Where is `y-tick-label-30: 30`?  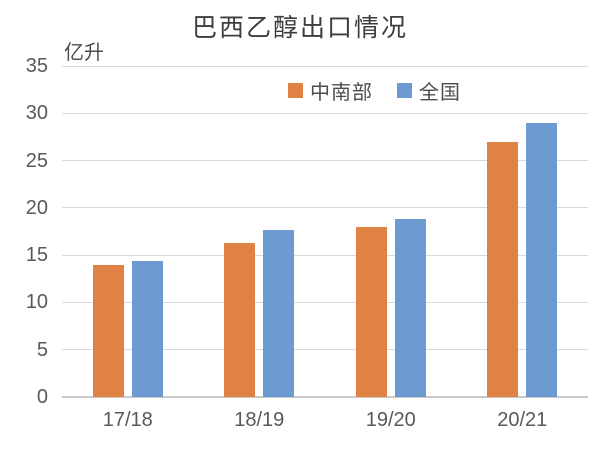
y-tick-label-30: 30 is located at coordinates (36, 113).